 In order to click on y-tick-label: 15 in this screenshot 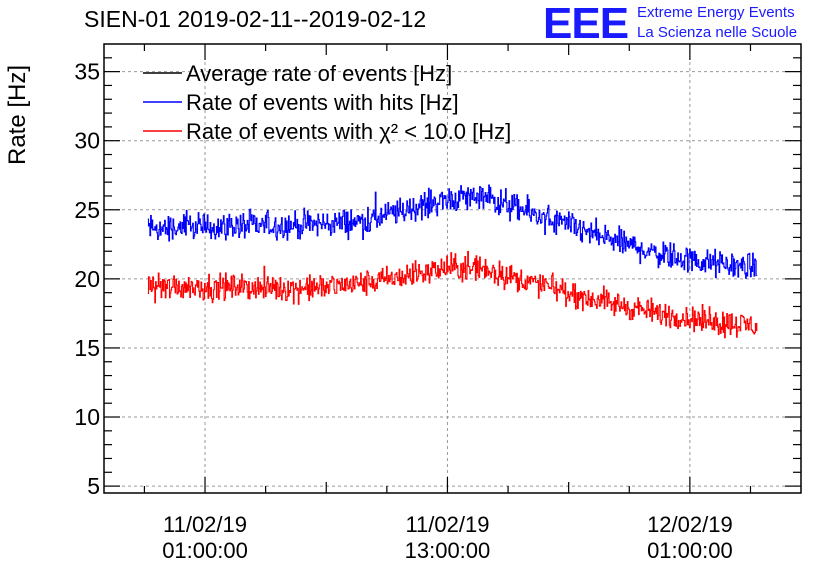, I will do `click(87, 348)`.